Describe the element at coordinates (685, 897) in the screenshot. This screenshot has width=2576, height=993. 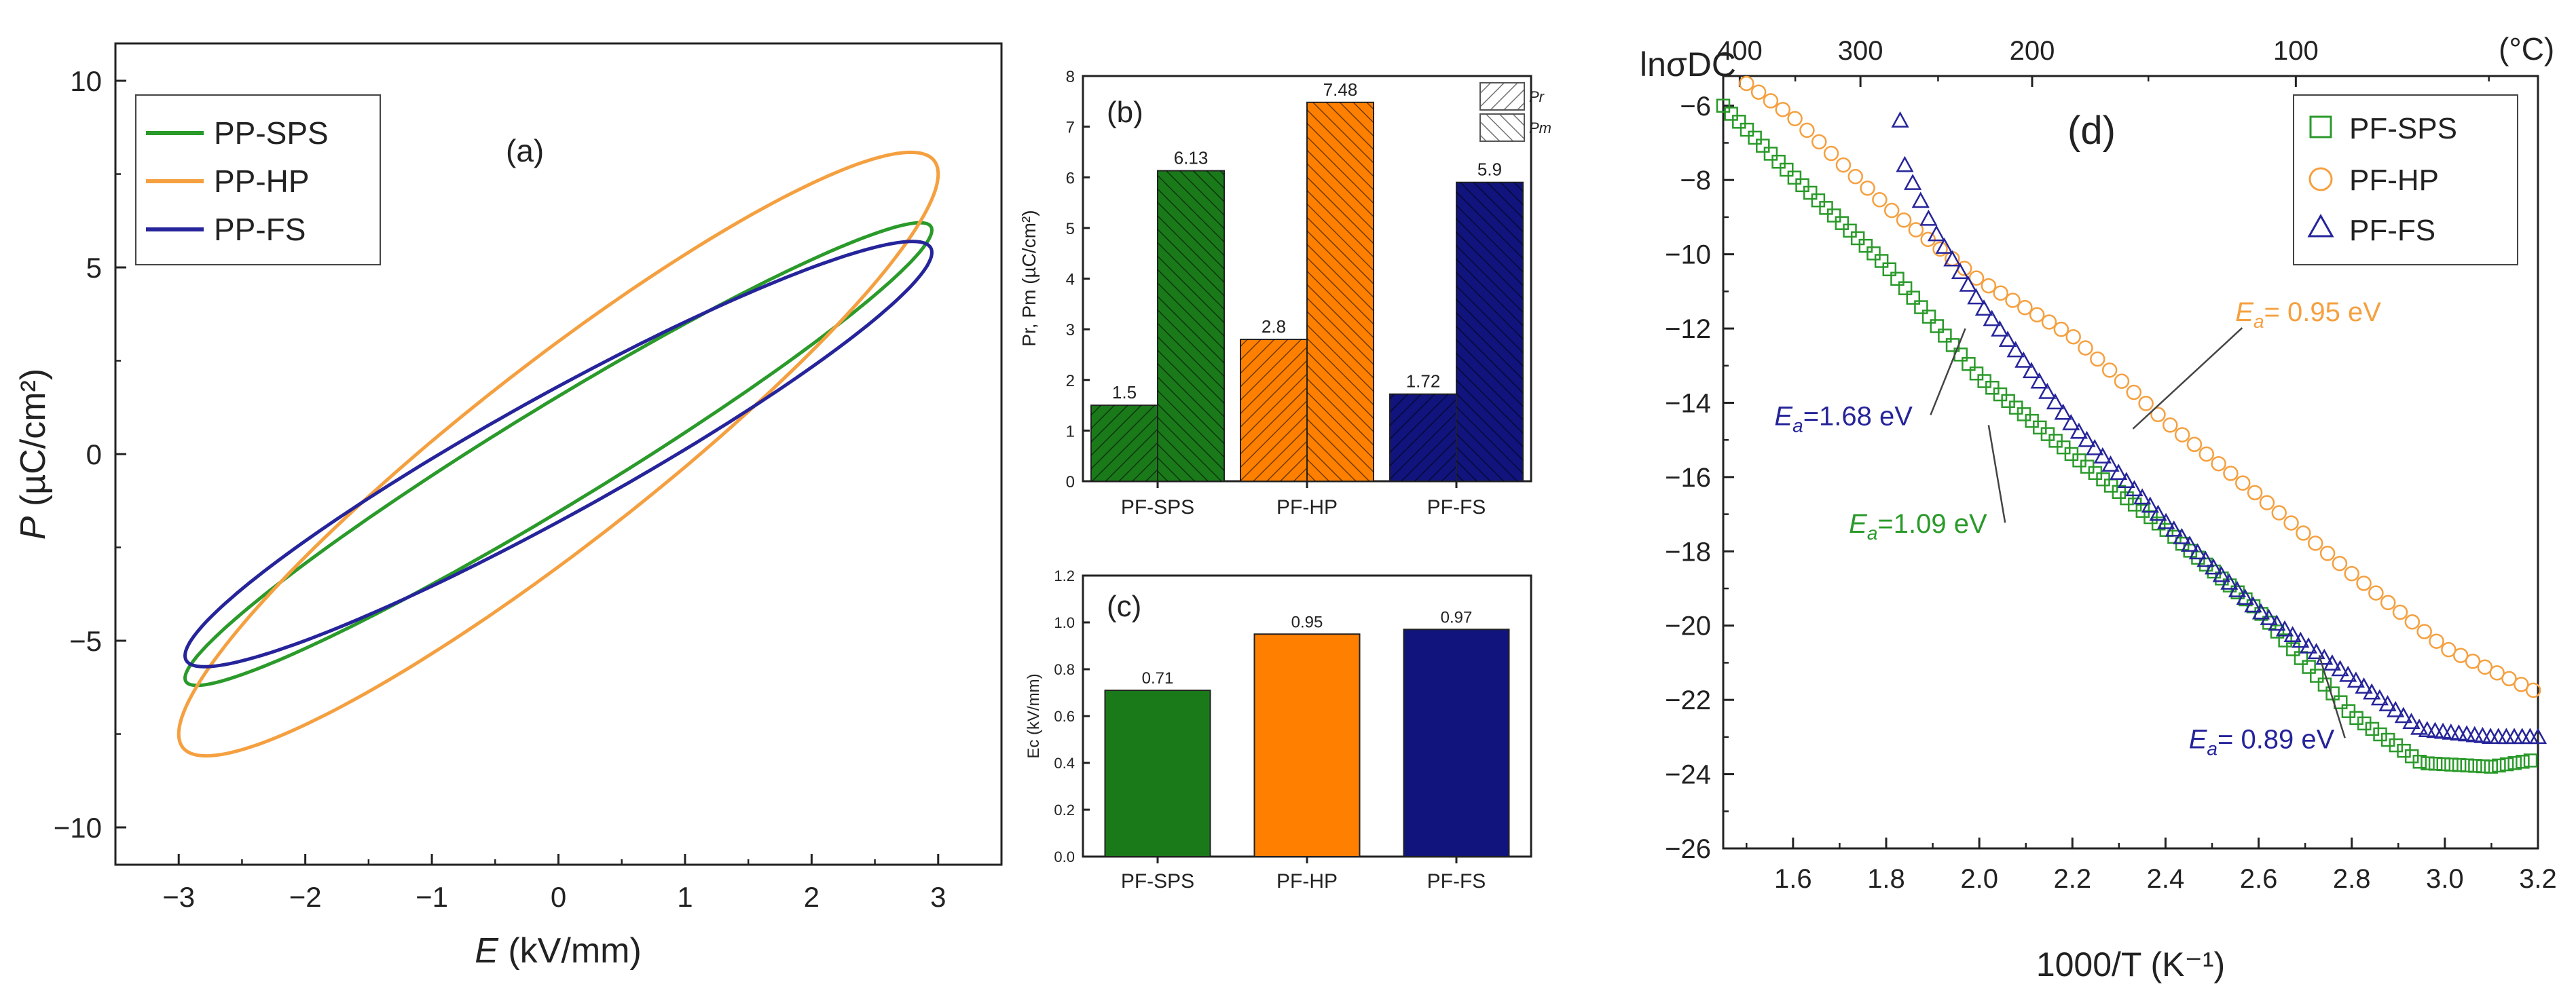
I see `a-x-tick-label: 1` at that location.